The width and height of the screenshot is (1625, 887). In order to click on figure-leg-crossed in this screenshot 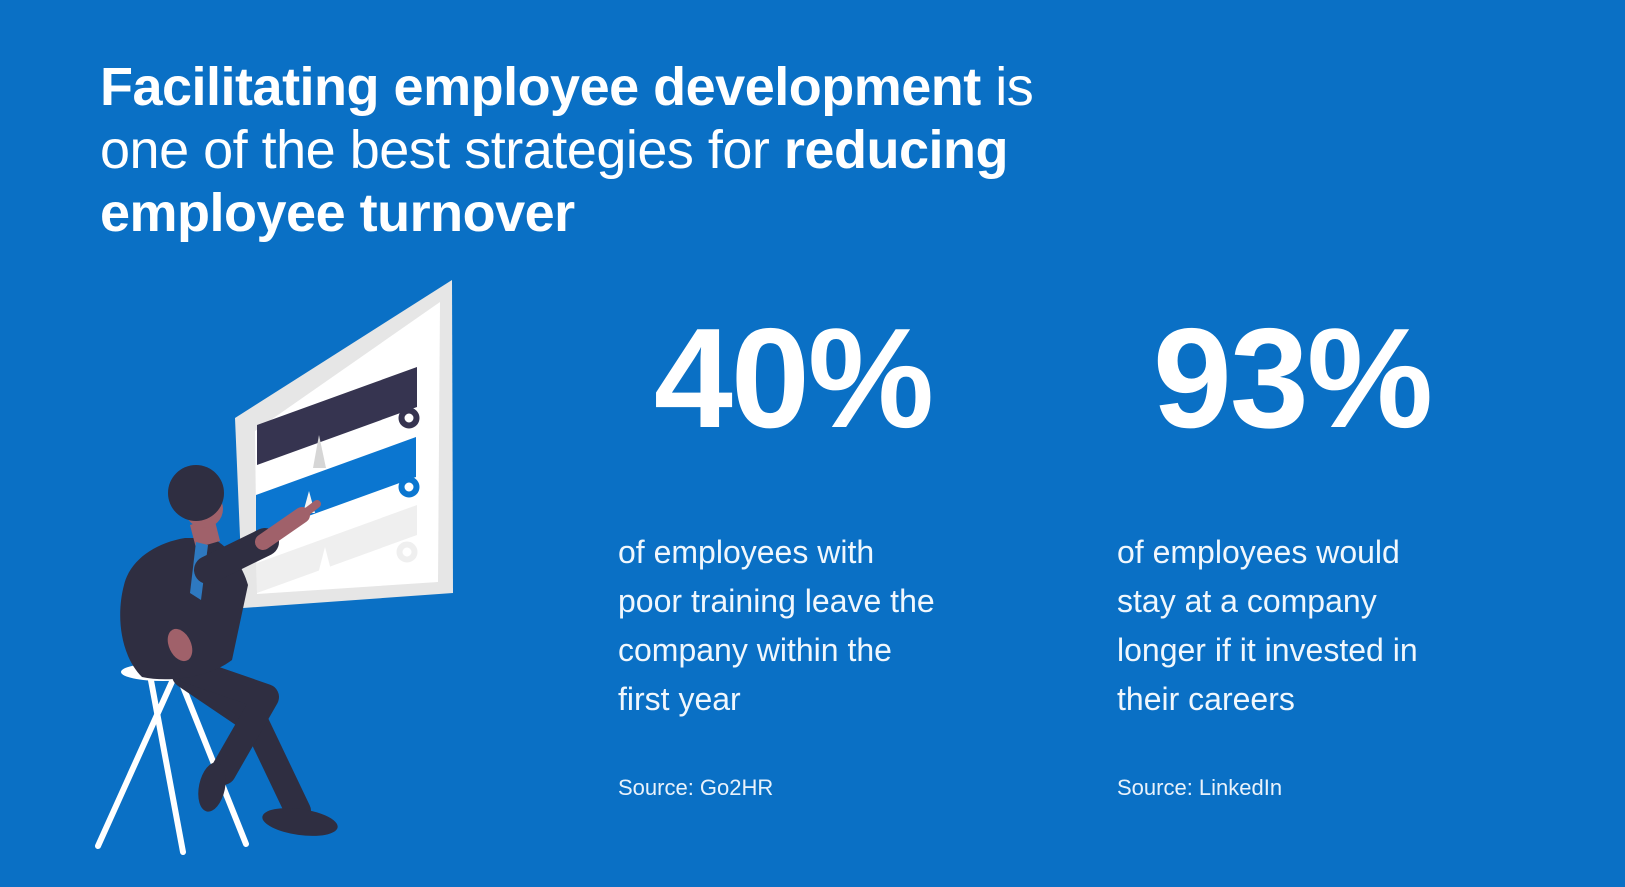, I will do `click(227, 721)`.